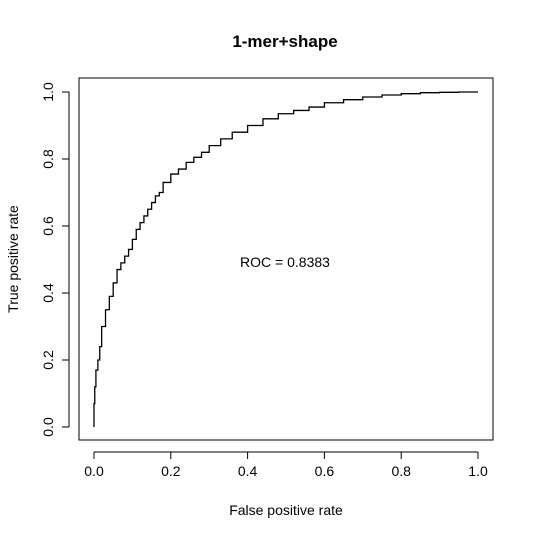  Describe the element at coordinates (284, 41) in the screenshot. I see `chart-title: 1-mer+shape` at that location.